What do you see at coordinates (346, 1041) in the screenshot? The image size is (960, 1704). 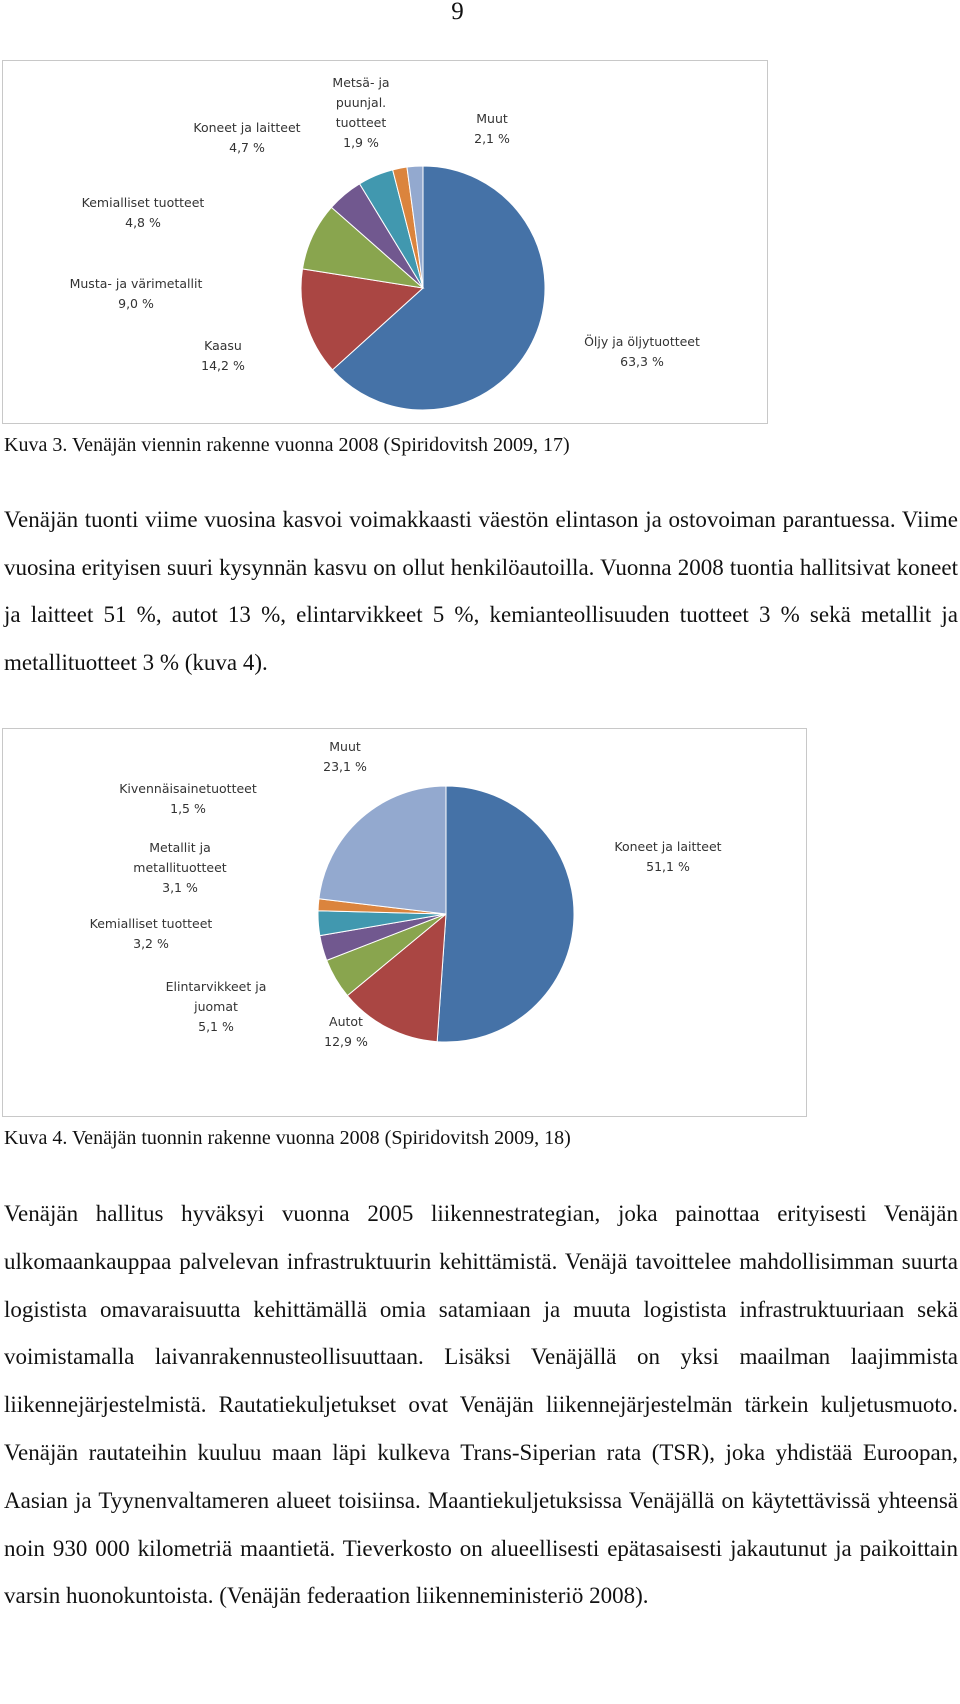 I see `slice-value: 12,9 %` at bounding box center [346, 1041].